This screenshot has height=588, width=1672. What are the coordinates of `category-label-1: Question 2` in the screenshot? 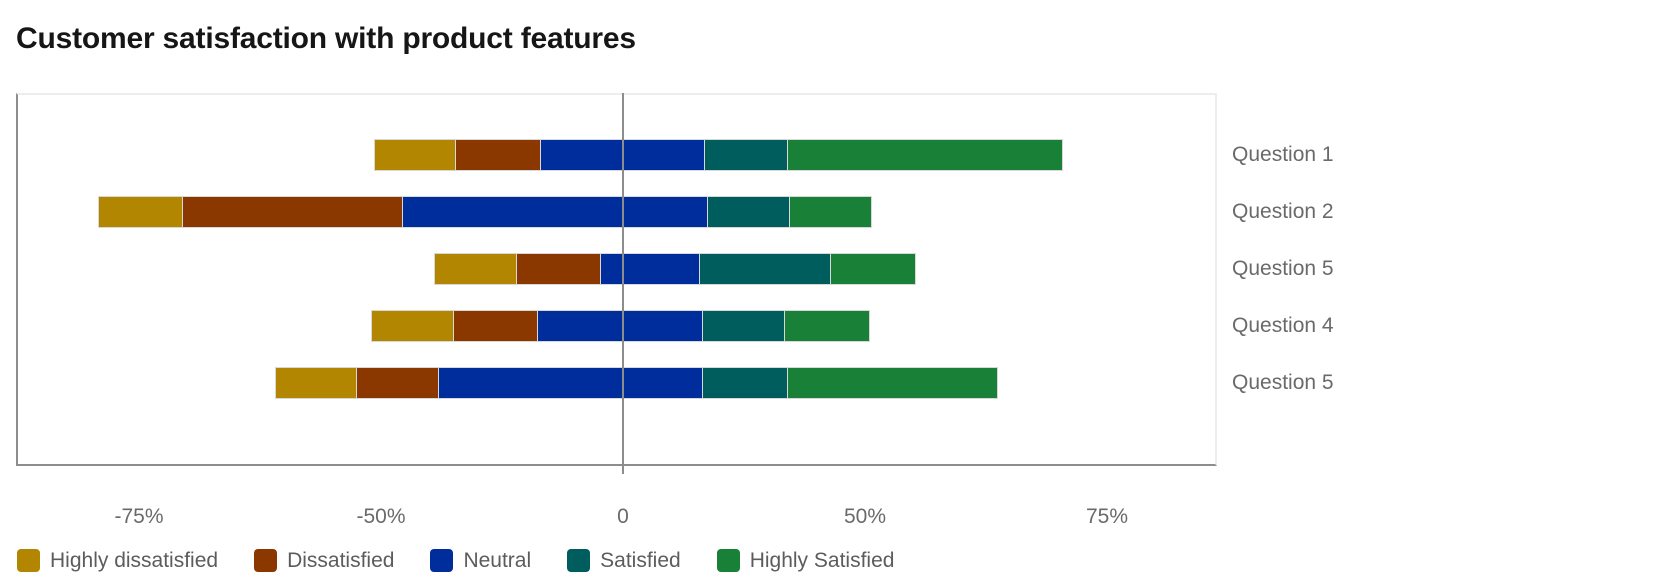 It's located at (1283, 211).